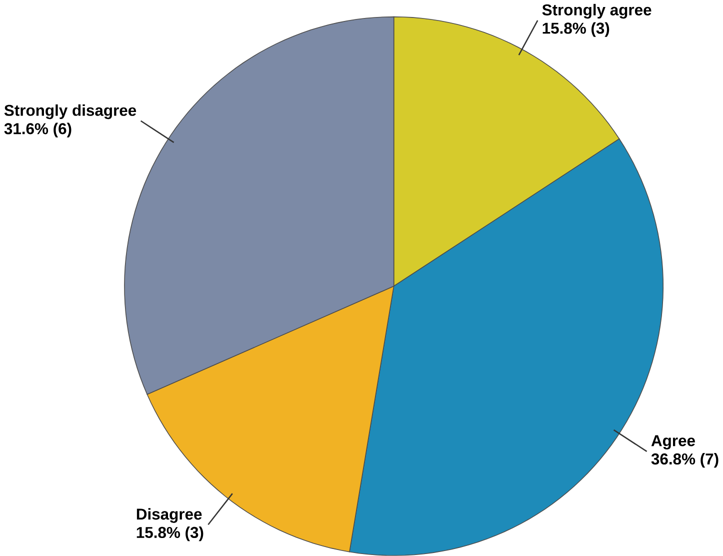 This screenshot has height=556, width=723. I want to click on slice-label: Agree, so click(673, 442).